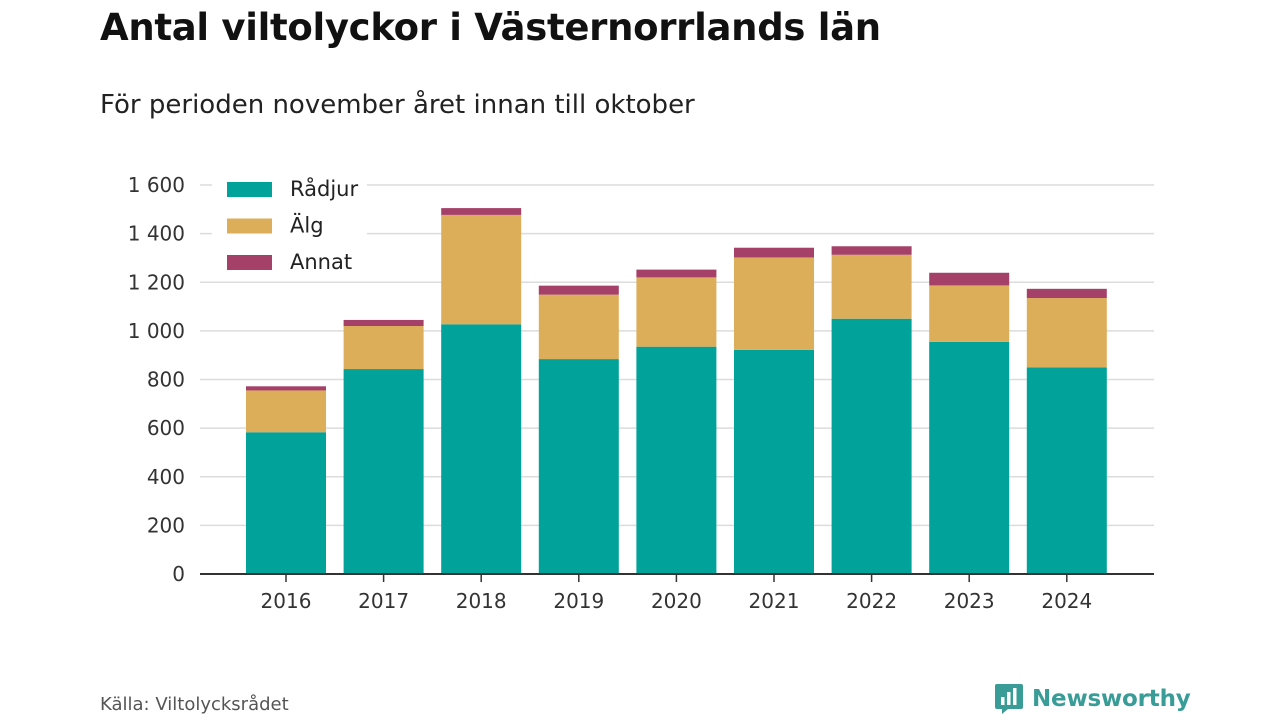 This screenshot has width=1280, height=720. I want to click on x-tick-label: 2022, so click(871, 601).